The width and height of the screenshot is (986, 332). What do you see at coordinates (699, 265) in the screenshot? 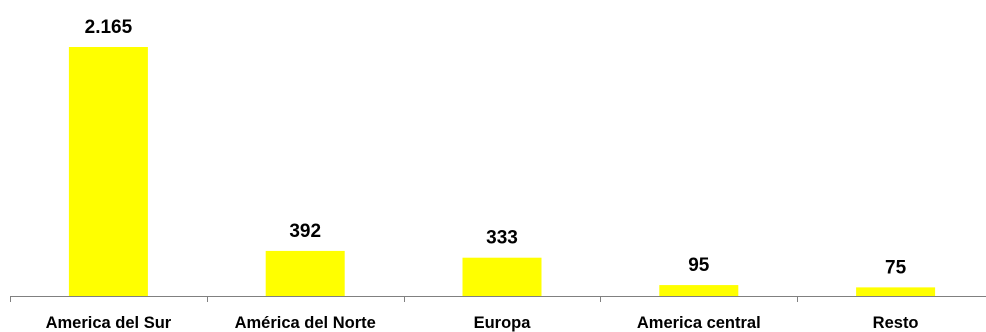
I see `data-label-3: 95` at bounding box center [699, 265].